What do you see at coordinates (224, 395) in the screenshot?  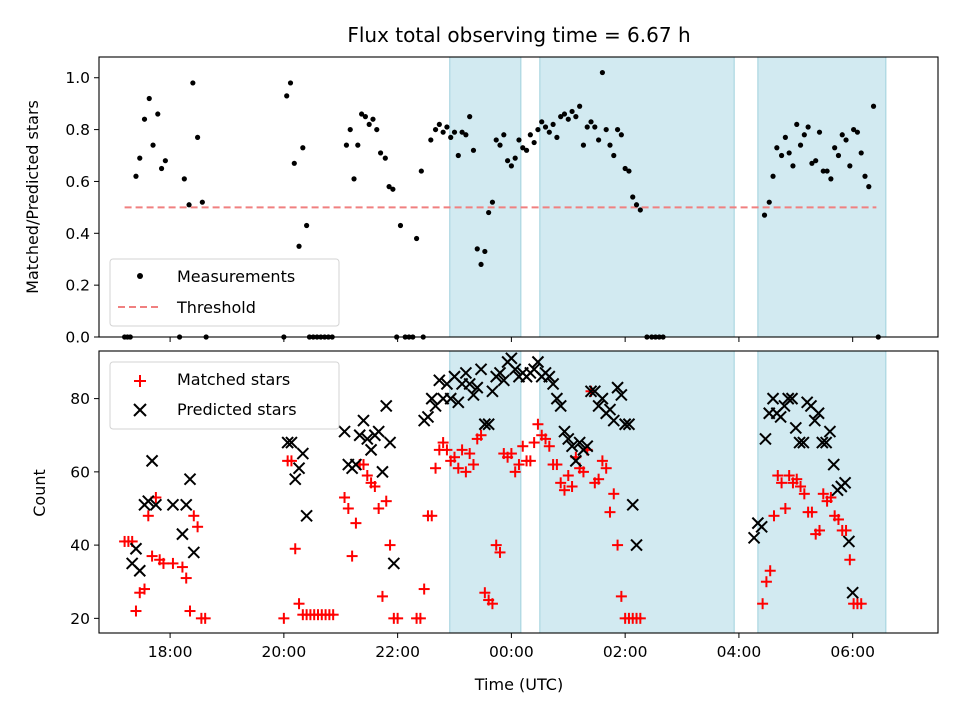 I see `bottom-legend: Matched stars Predicted stars` at bounding box center [224, 395].